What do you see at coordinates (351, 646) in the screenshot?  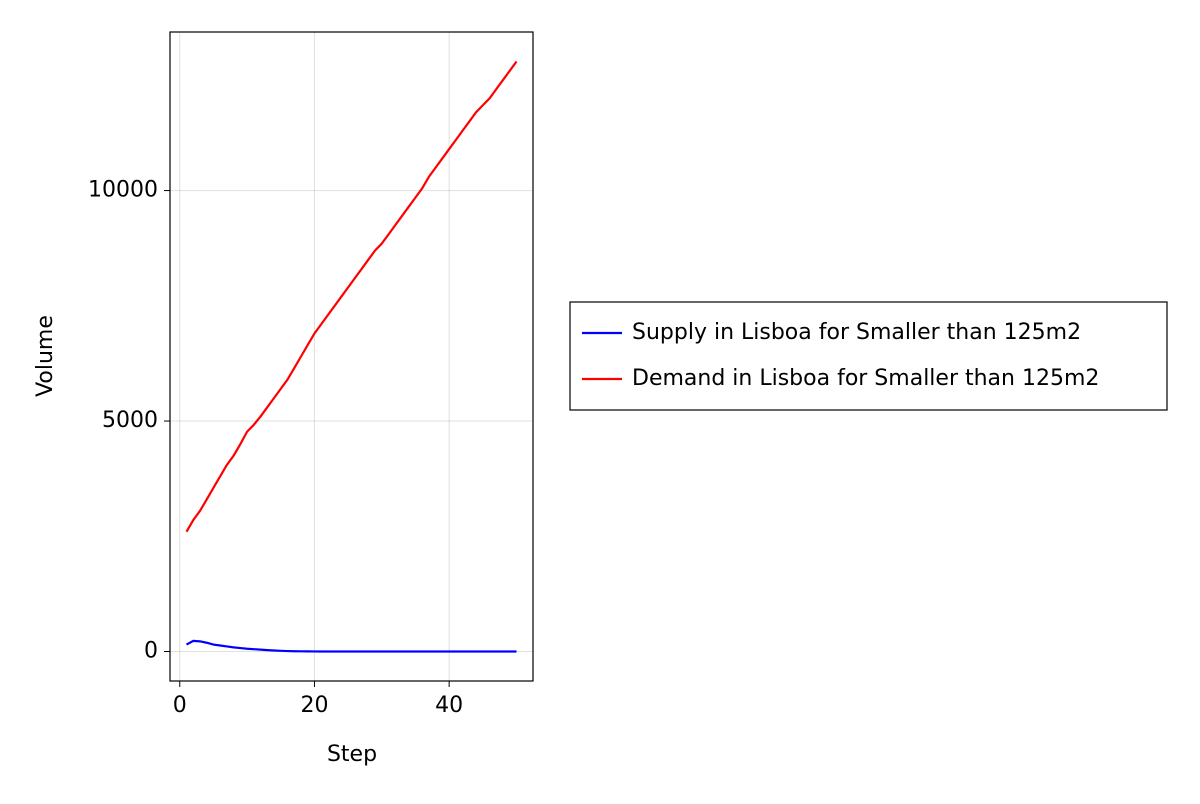 I see `line-series` at bounding box center [351, 646].